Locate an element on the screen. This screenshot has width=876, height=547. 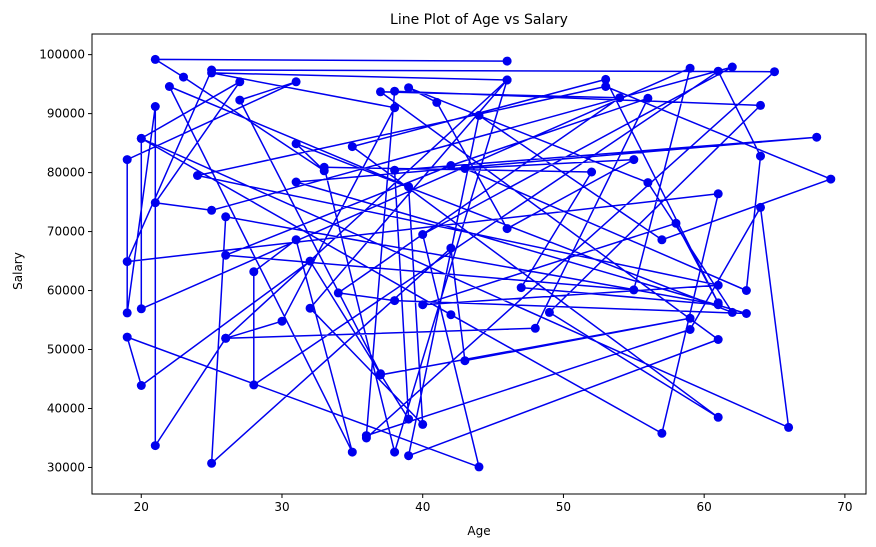
y-tick-label: 90000 is located at coordinates (66, 114).